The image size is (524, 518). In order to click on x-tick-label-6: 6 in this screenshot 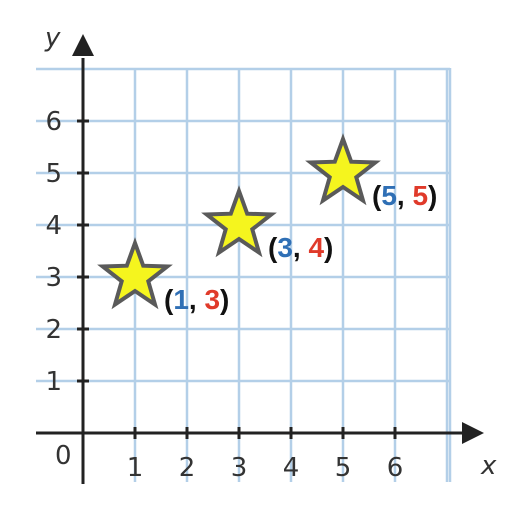, I will do `click(395, 468)`.